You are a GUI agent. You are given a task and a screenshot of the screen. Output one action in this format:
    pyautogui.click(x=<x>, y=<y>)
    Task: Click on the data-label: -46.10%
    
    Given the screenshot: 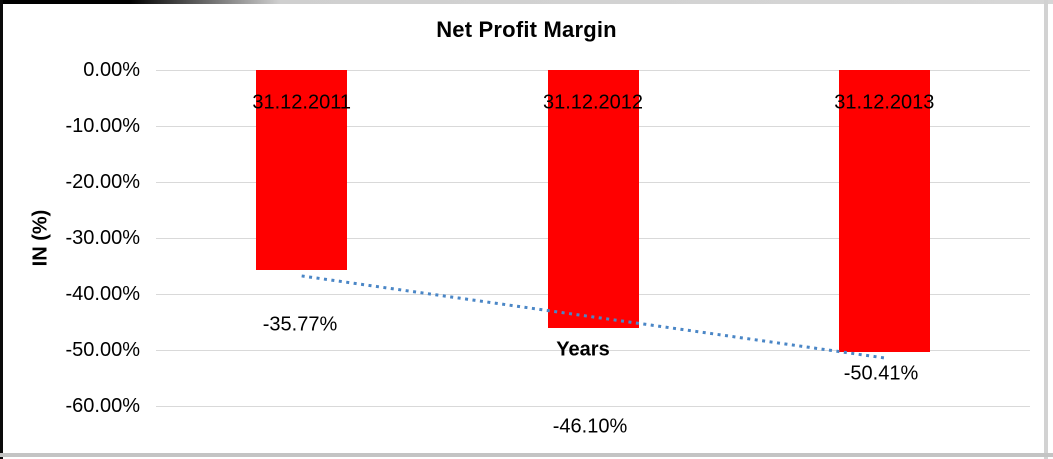 What is the action you would take?
    pyautogui.click(x=590, y=426)
    